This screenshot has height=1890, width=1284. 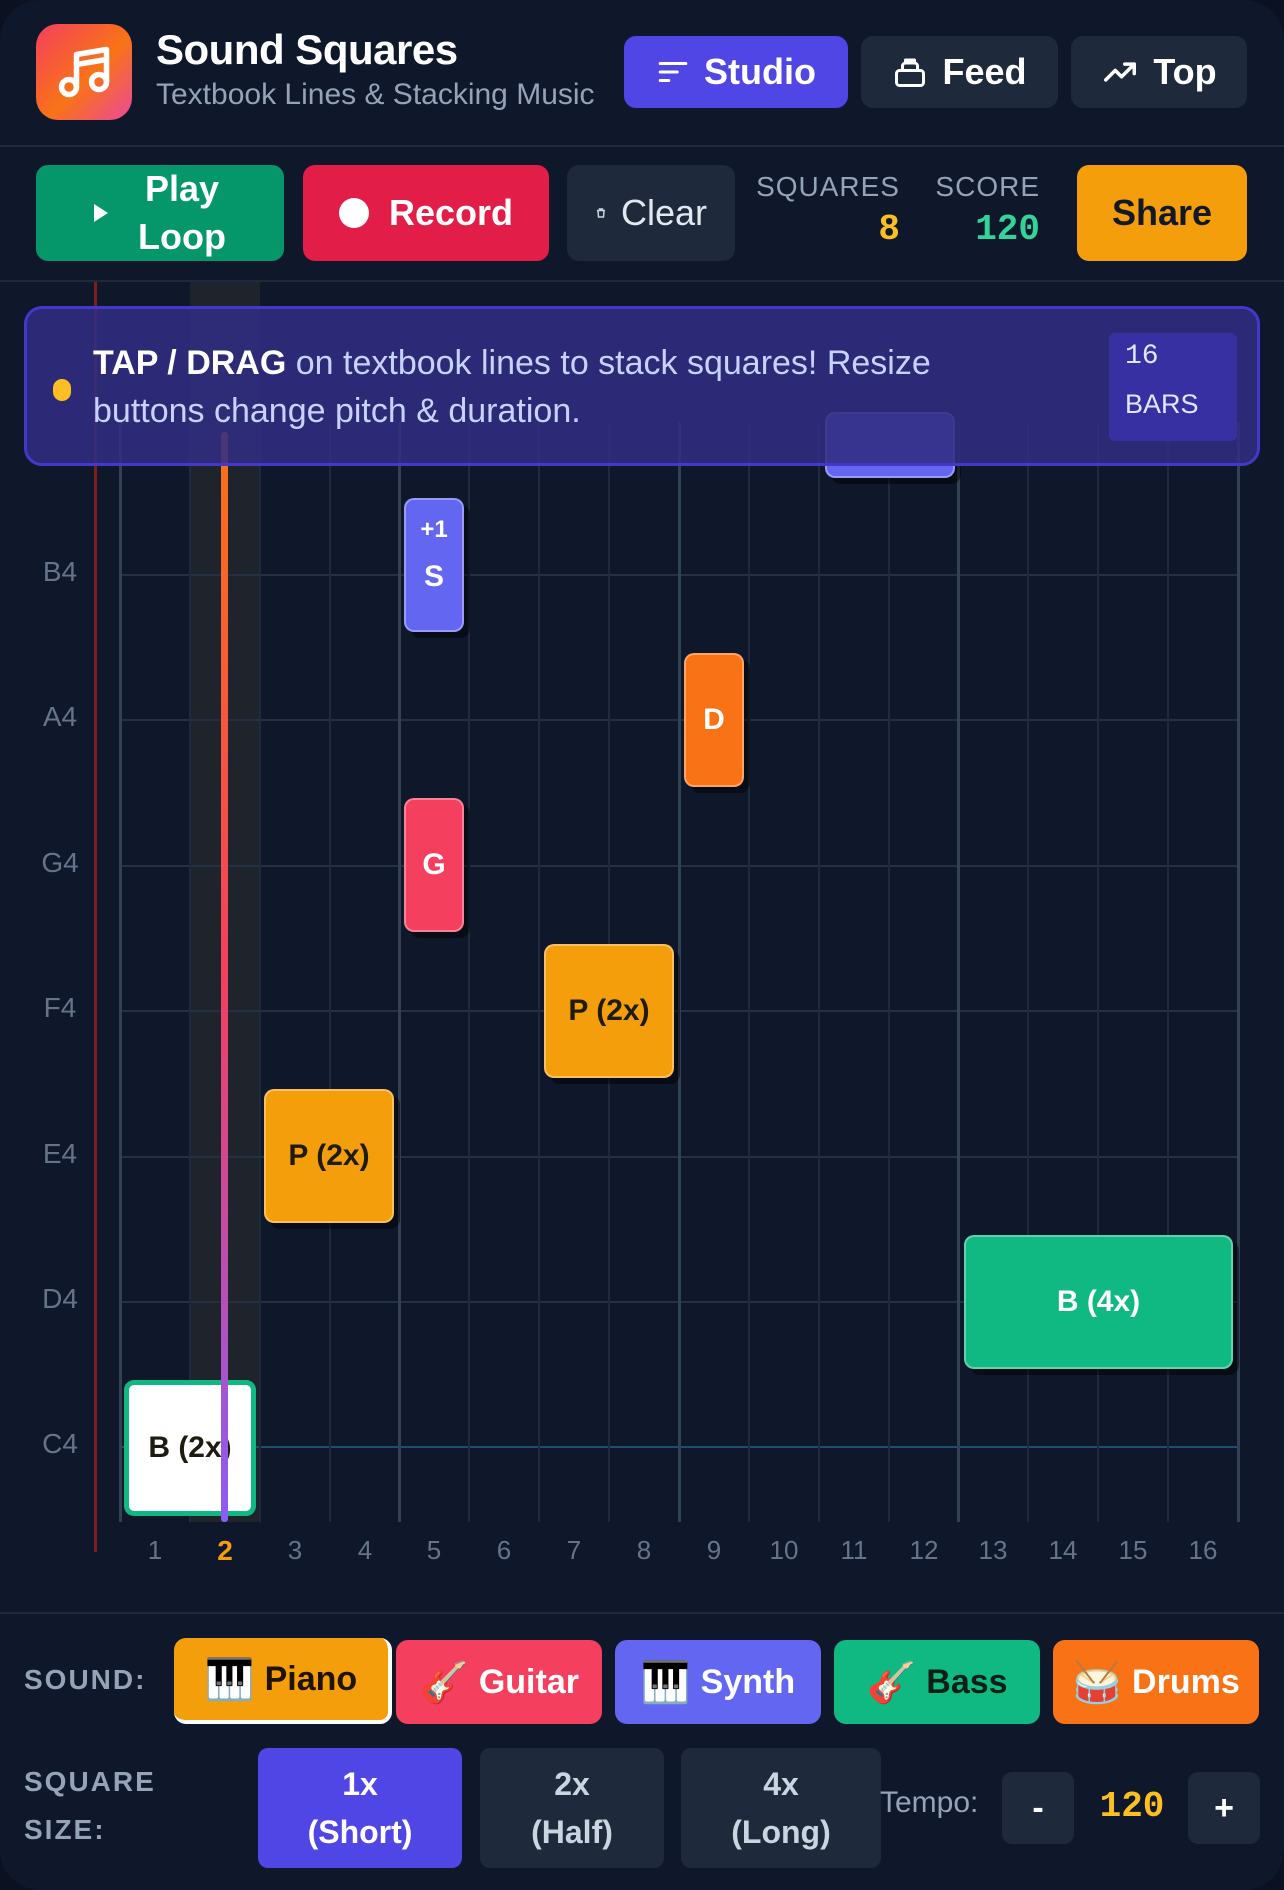 I want to click on app-title: Sound Squares, so click(x=307, y=49).